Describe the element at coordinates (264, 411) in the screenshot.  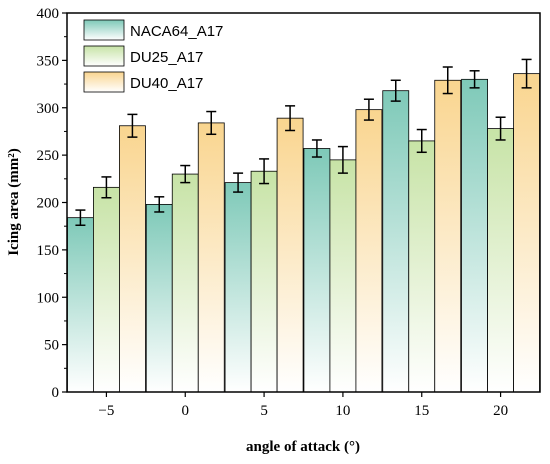
I see `x-tick-label: 5` at that location.